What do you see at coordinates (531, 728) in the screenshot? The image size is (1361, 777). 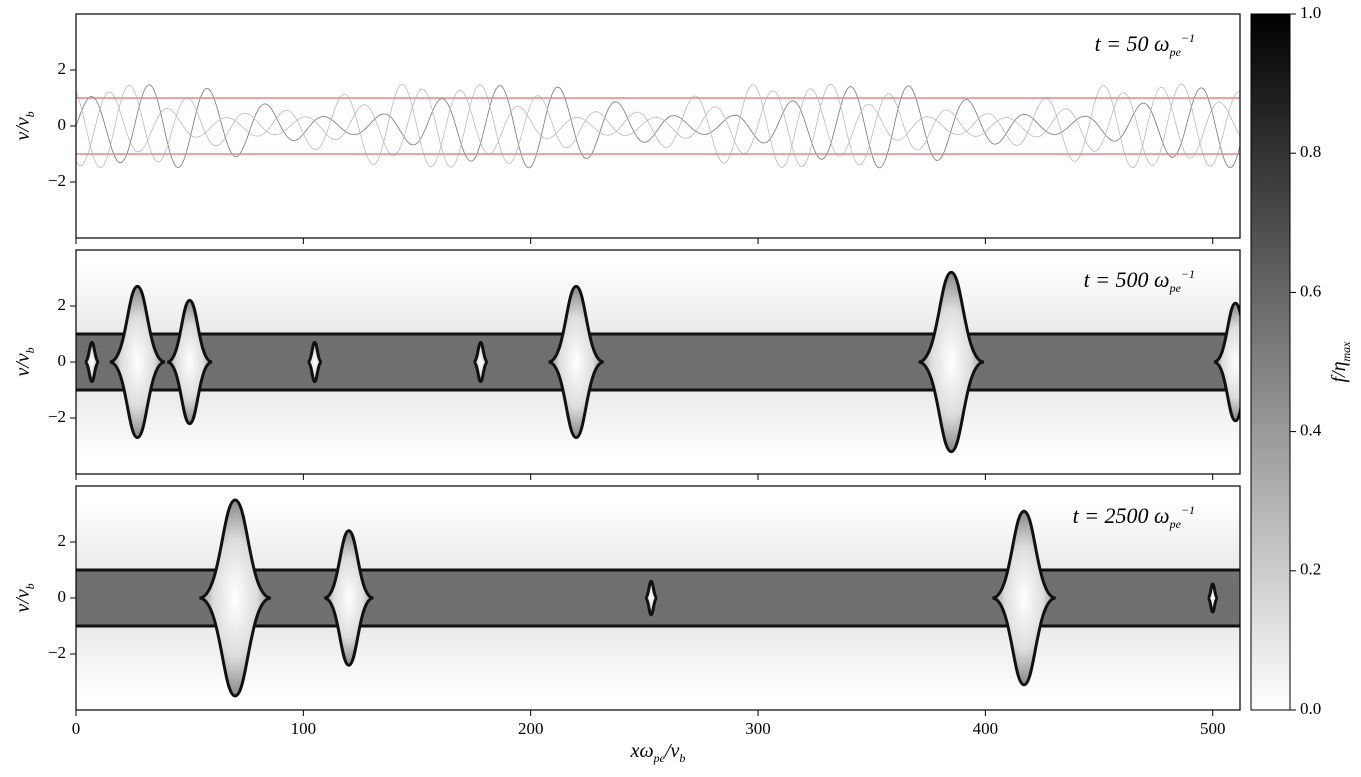 I see `x-tick-label: 200` at bounding box center [531, 728].